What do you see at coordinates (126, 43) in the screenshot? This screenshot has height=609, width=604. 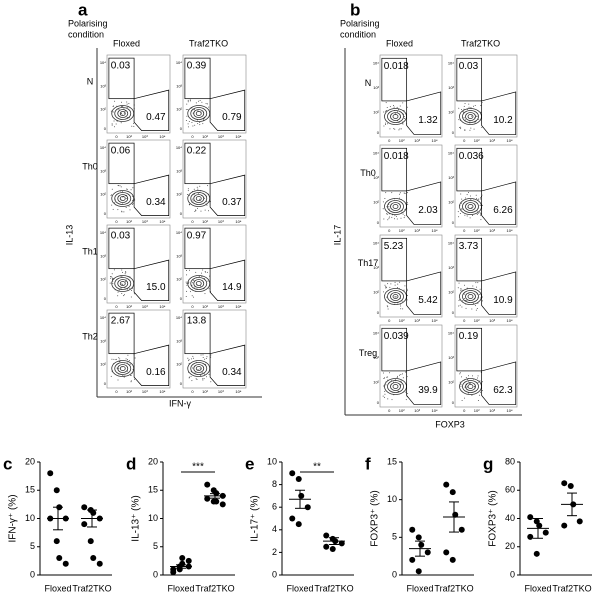 I see `column-header: Floxed` at bounding box center [126, 43].